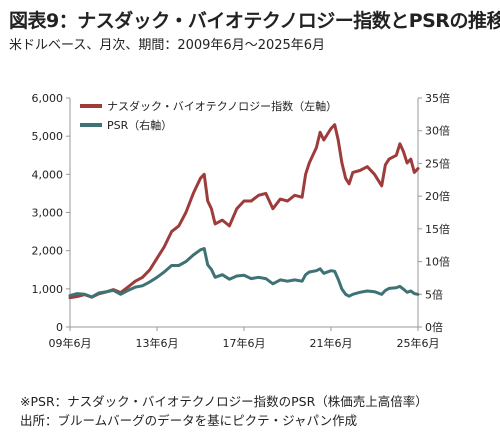 The height and width of the screenshot is (445, 500). What do you see at coordinates (244, 273) in the screenshot?
I see `psr-series-line` at bounding box center [244, 273].